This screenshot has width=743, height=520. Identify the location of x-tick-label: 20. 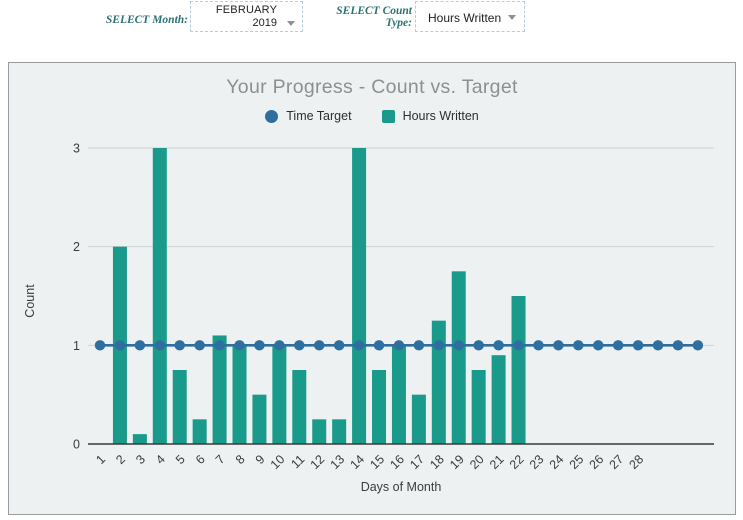
(477, 462).